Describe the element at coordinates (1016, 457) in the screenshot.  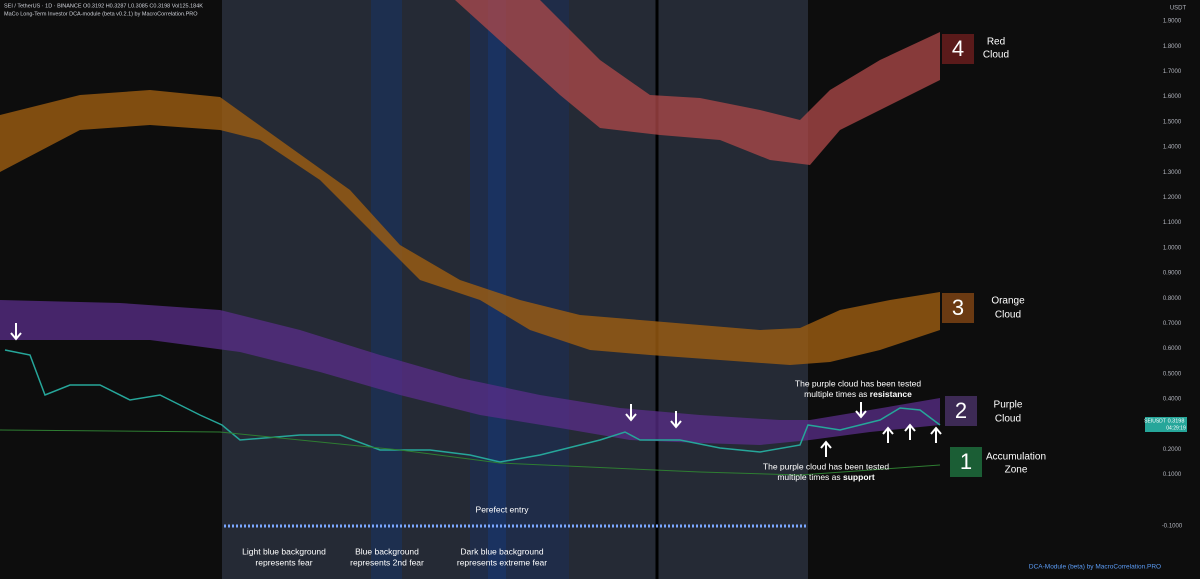
I see `cloud-label: Accumulation` at that location.